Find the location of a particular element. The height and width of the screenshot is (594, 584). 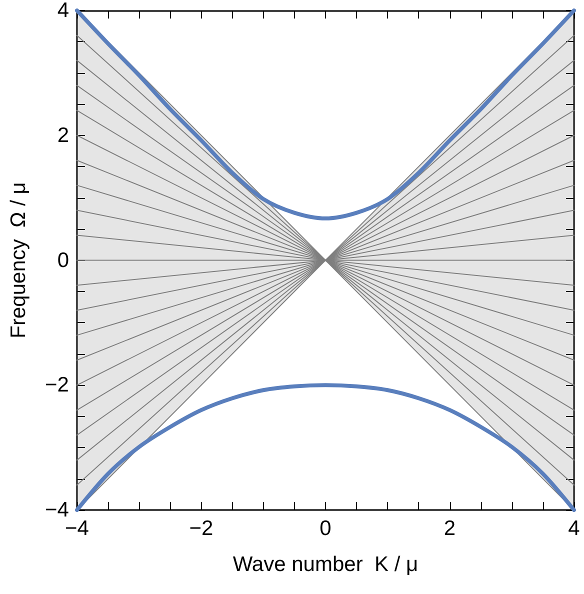

y-tick-label: −4 is located at coordinates (57, 510).